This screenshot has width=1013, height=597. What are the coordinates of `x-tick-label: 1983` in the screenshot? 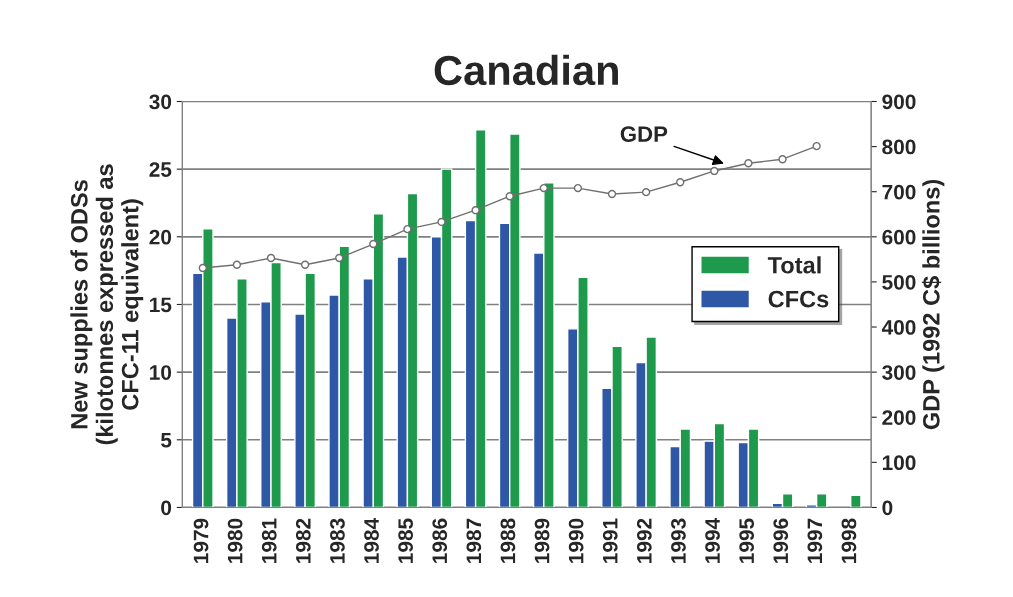 It's located at (337, 540).